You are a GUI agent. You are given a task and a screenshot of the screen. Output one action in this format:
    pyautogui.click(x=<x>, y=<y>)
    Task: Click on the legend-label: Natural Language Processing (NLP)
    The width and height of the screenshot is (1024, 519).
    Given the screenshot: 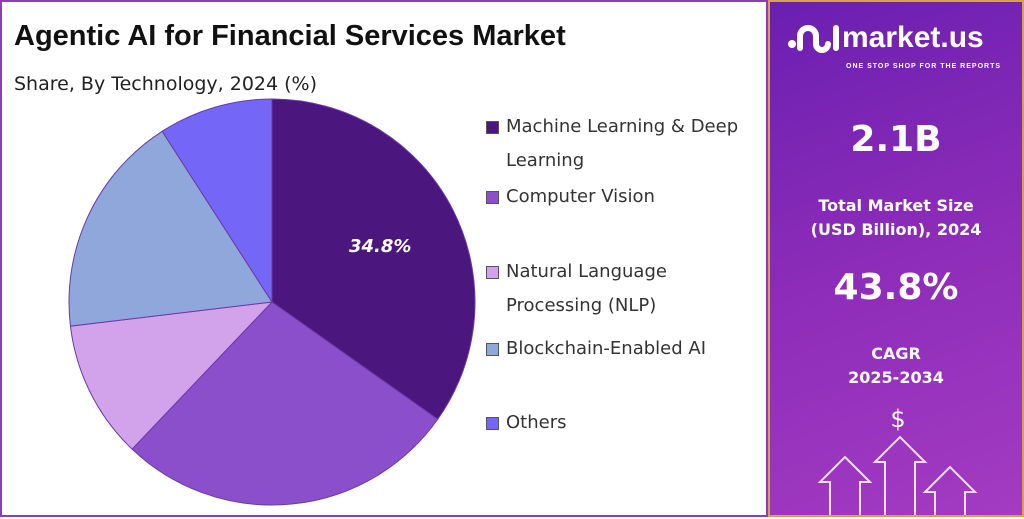 What is the action you would take?
    pyautogui.click(x=586, y=289)
    